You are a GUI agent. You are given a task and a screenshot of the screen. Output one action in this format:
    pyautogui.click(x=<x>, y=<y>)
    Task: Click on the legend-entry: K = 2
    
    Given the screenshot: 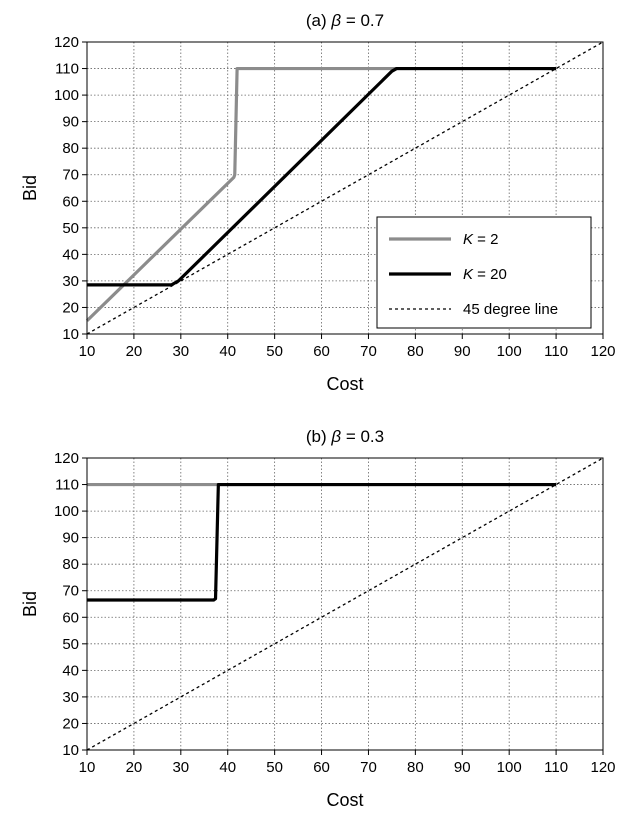 What is the action you would take?
    pyautogui.click(x=480, y=239)
    